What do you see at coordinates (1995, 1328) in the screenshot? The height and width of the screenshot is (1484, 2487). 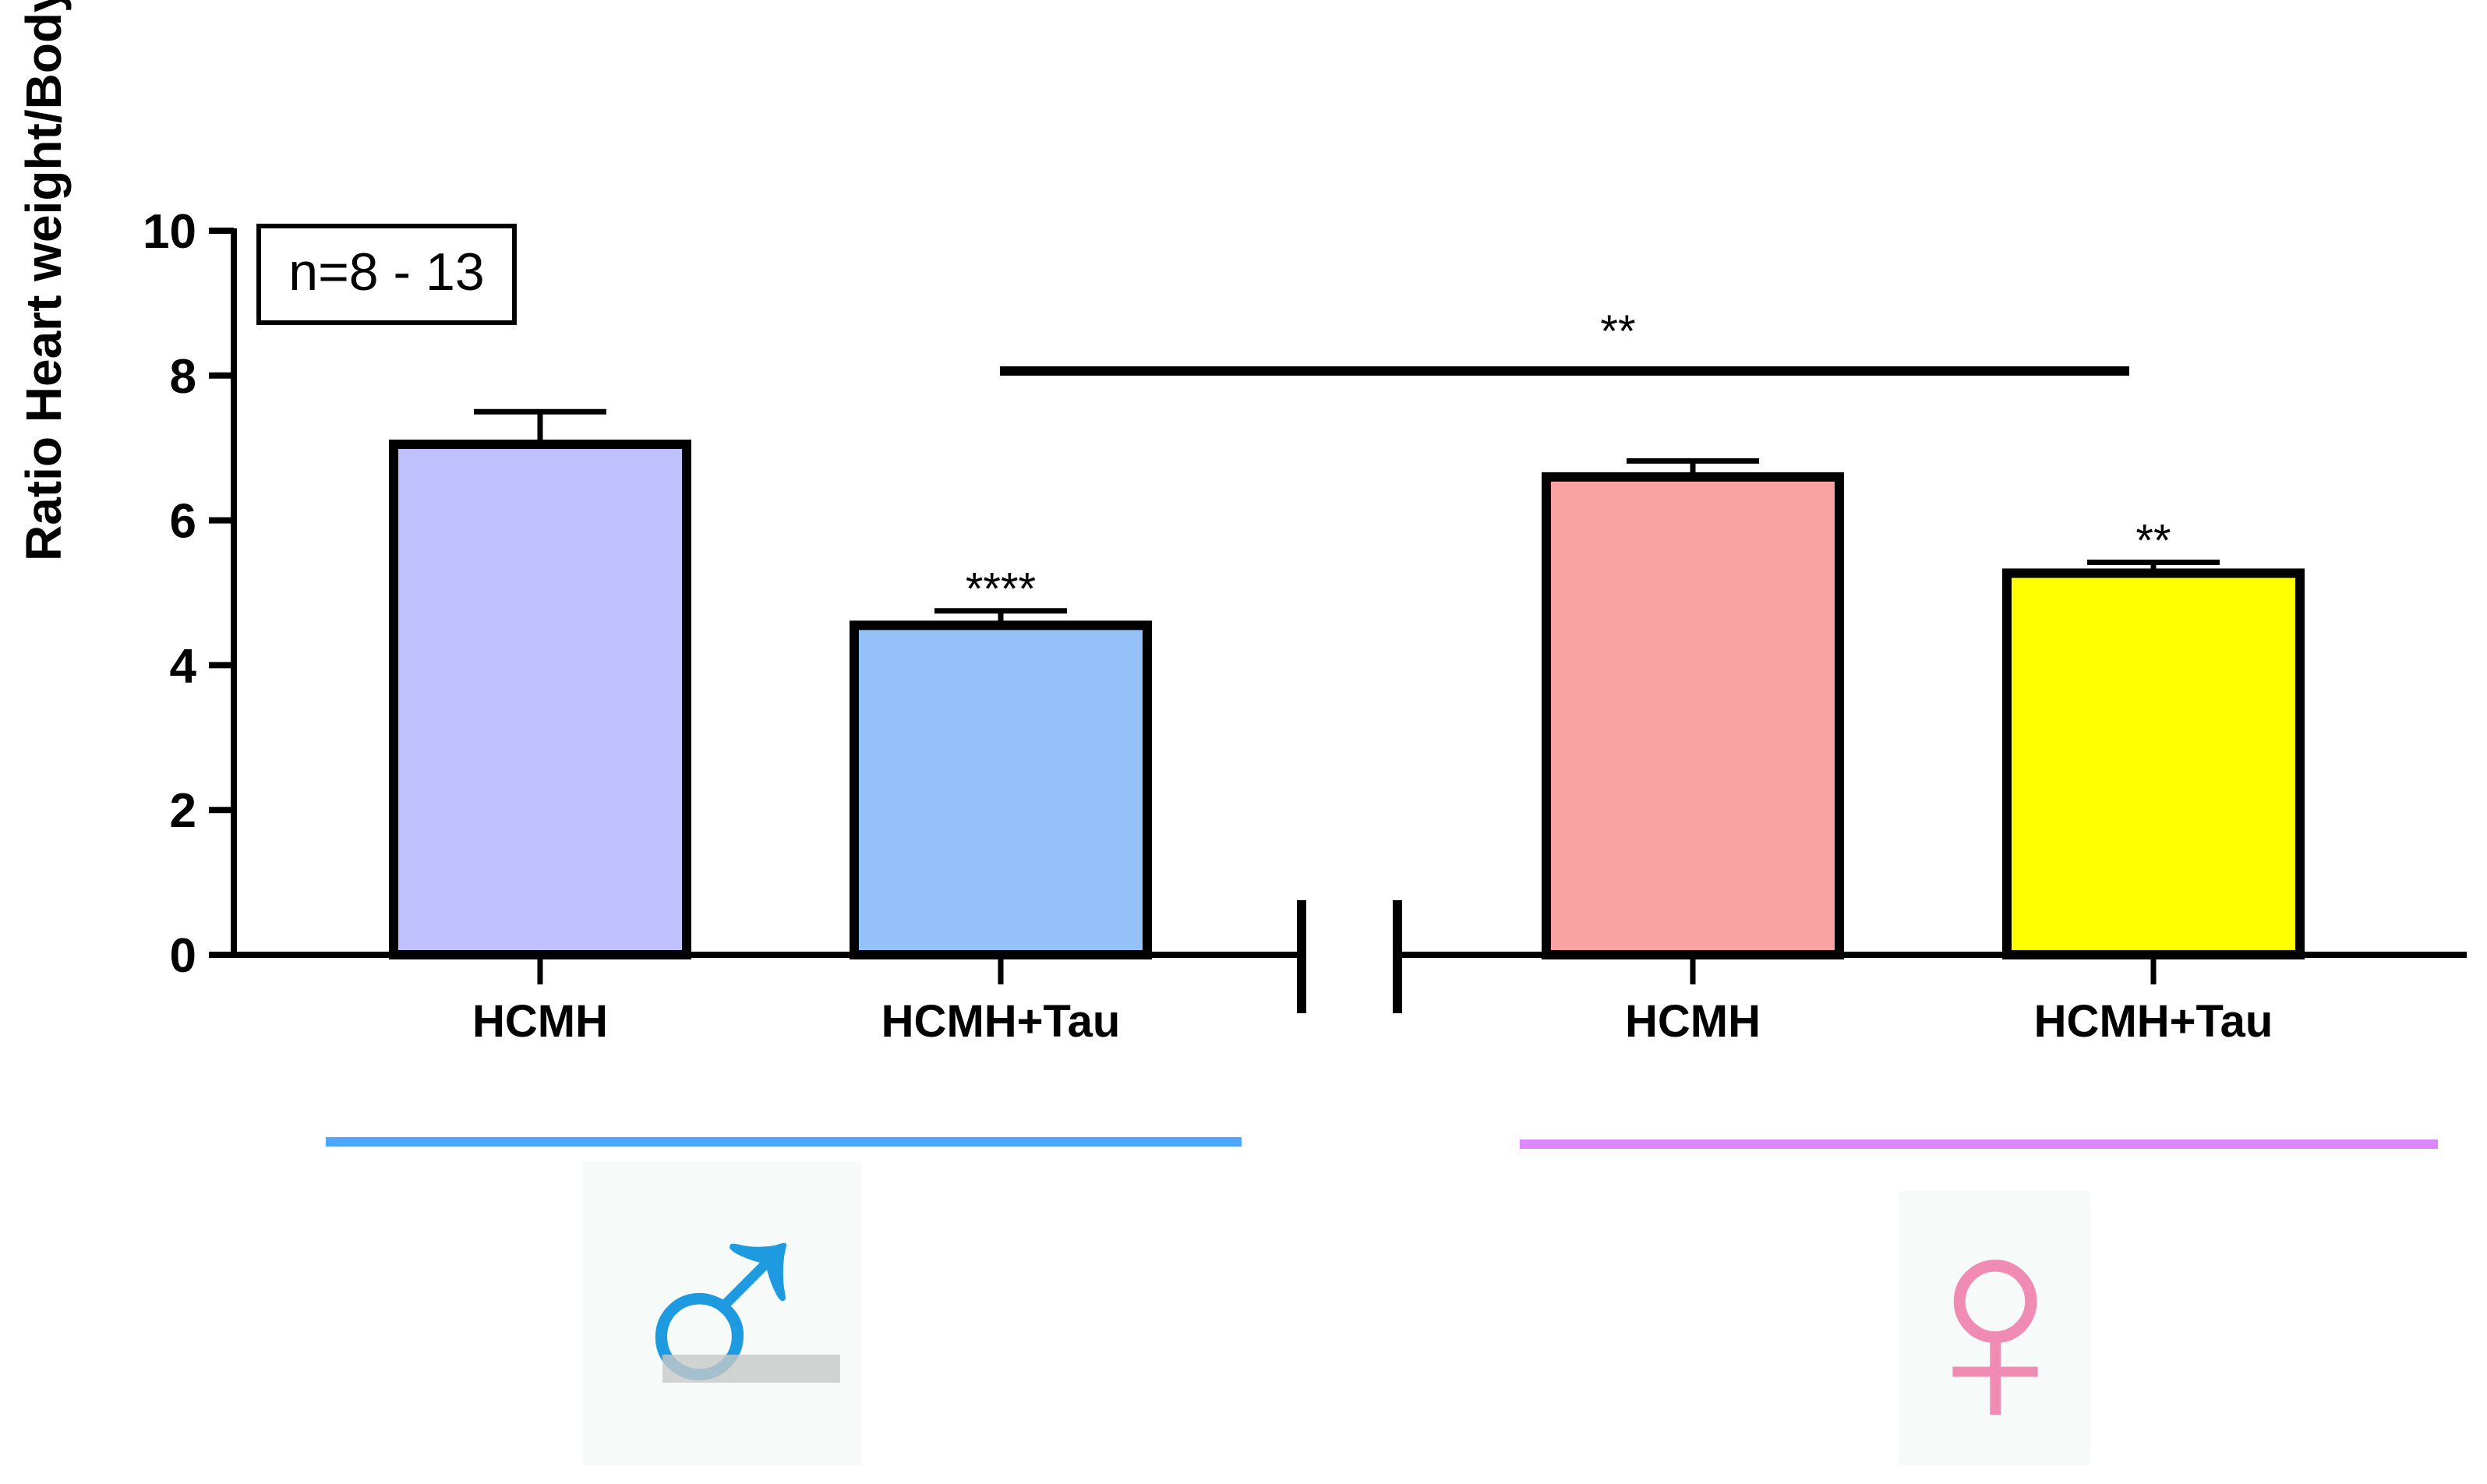 I see `female-symbol-backdrop` at bounding box center [1995, 1328].